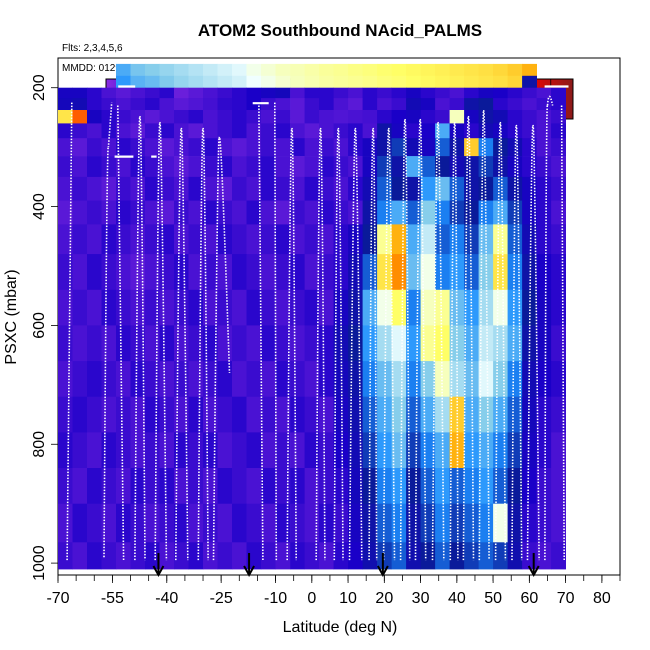 The width and height of the screenshot is (650, 650). What do you see at coordinates (566, 598) in the screenshot?
I see `x-tick-label: 70` at bounding box center [566, 598].